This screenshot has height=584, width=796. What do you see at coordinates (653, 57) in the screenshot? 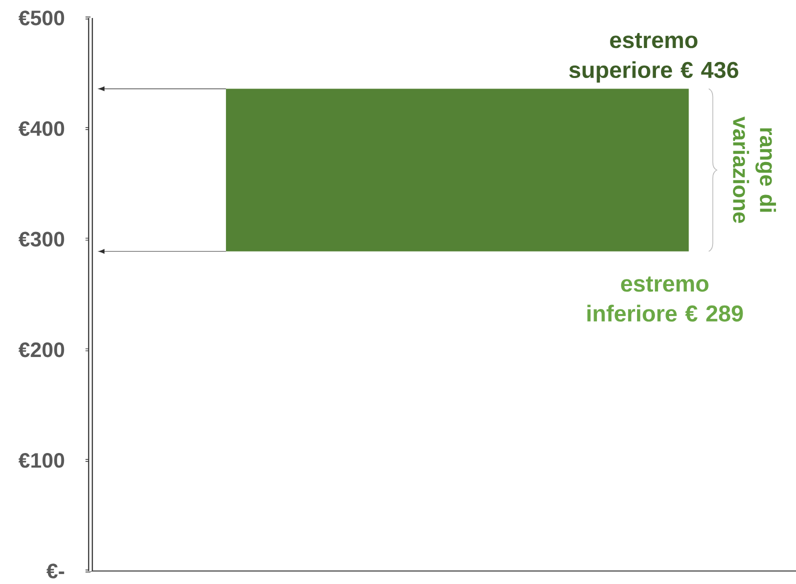
I see `annotation: estremo superiore € 436` at bounding box center [653, 57].